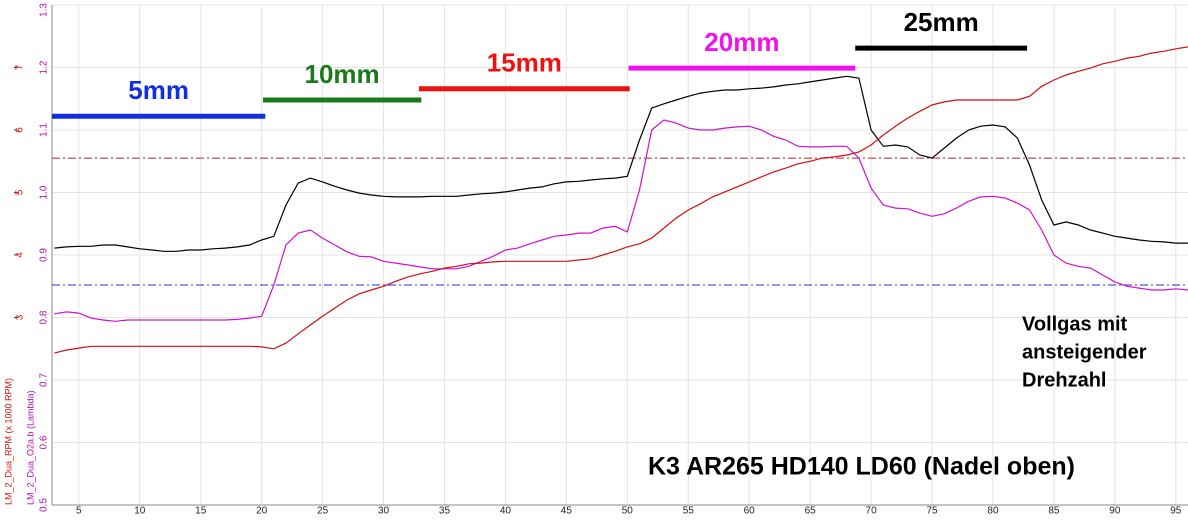 This screenshot has height=522, width=1188. I want to click on x-tick-label: 45, so click(567, 511).